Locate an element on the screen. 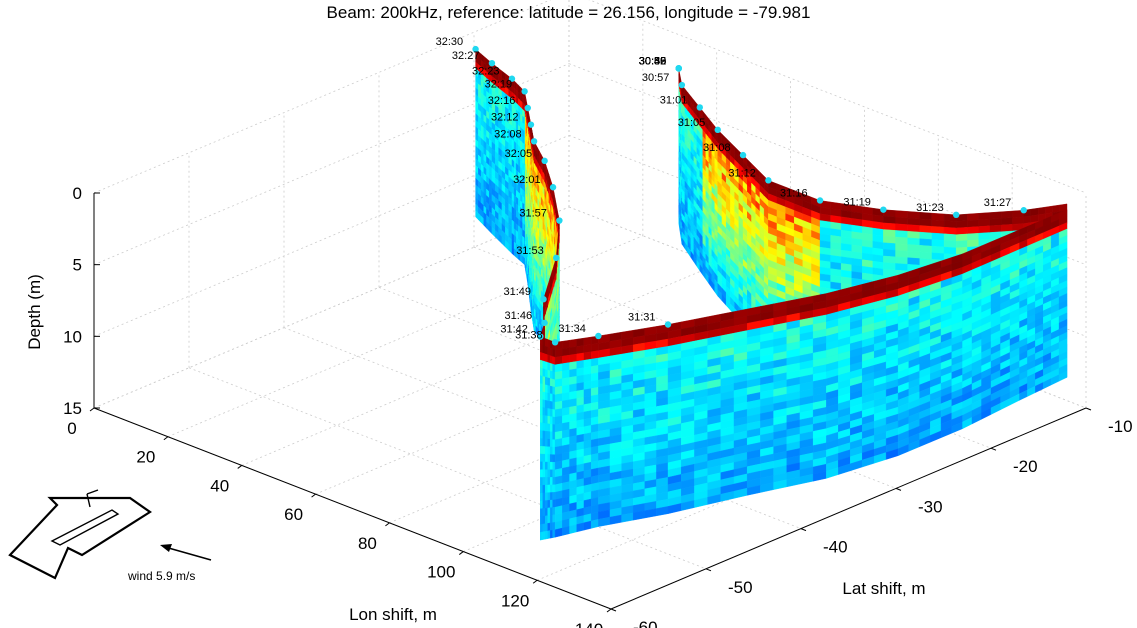  x-tick-label: 40 is located at coordinates (219, 485).